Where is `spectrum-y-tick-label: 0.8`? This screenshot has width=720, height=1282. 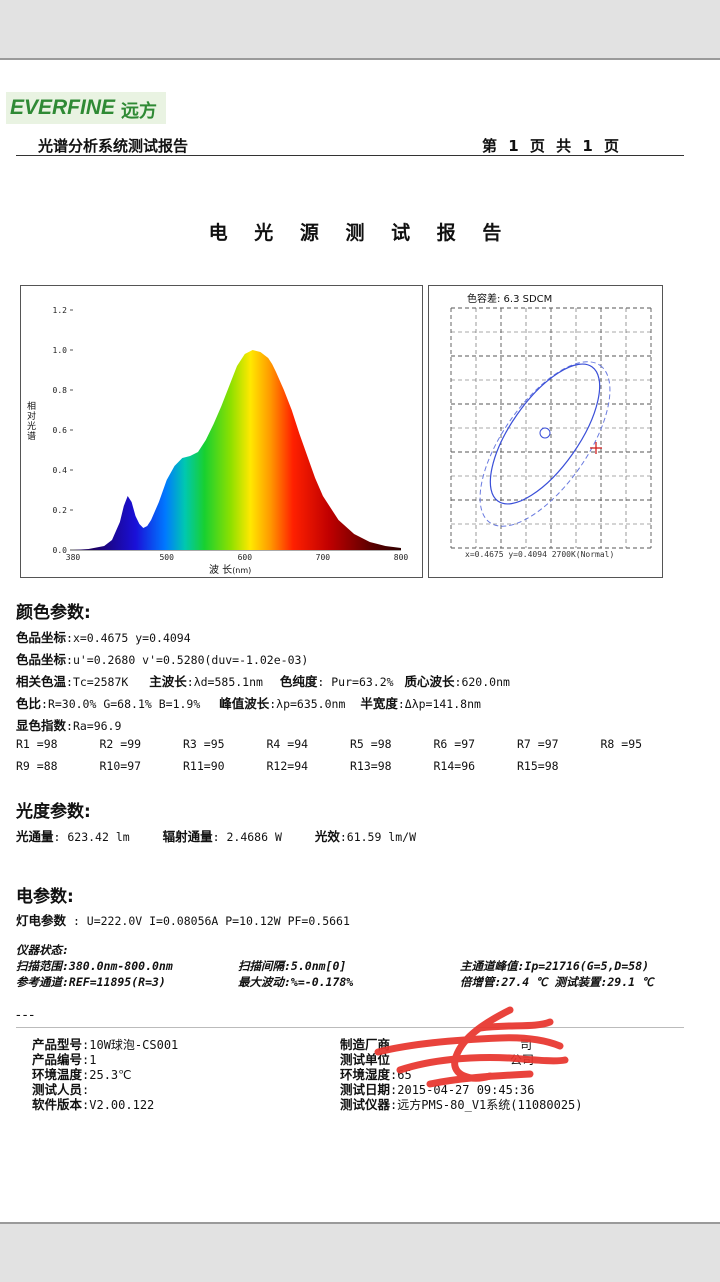
spectrum-y-tick-label: 0.8 is located at coordinates (60, 390).